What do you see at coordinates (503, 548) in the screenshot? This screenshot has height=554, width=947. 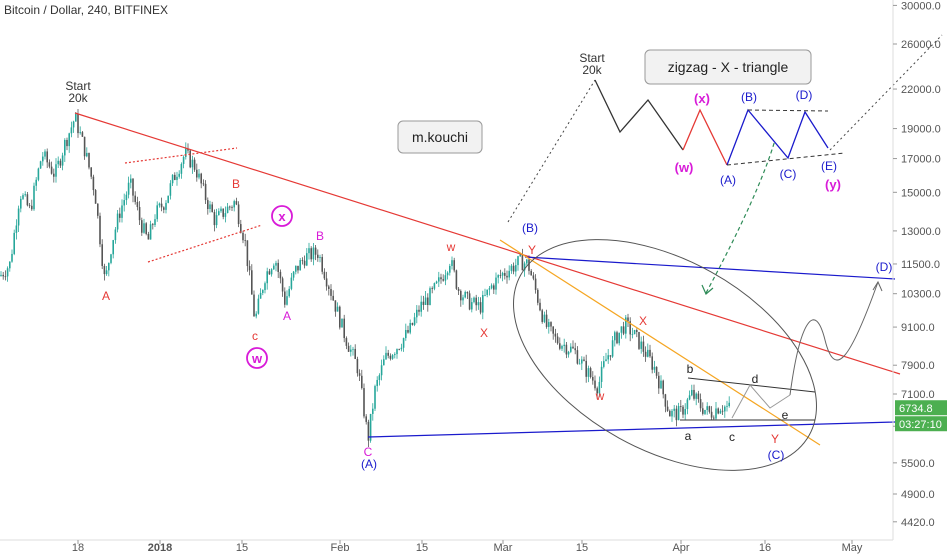 I see `time-tick-label: Mar` at bounding box center [503, 548].